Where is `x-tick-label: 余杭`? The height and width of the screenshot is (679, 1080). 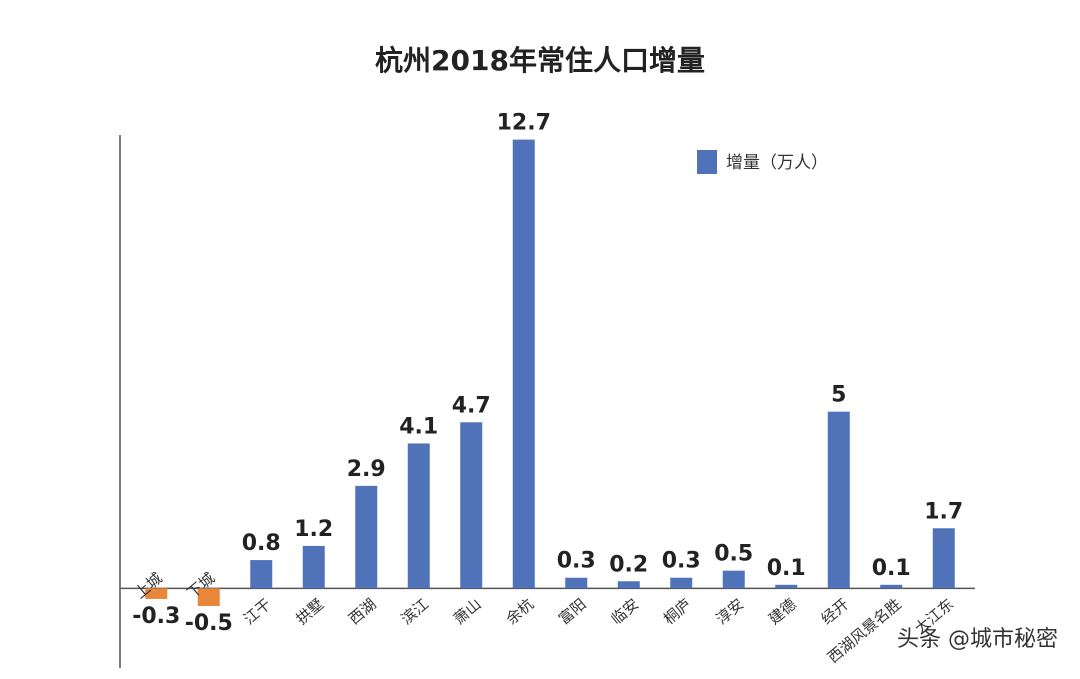 x-tick-label: 余杭 is located at coordinates (520, 611).